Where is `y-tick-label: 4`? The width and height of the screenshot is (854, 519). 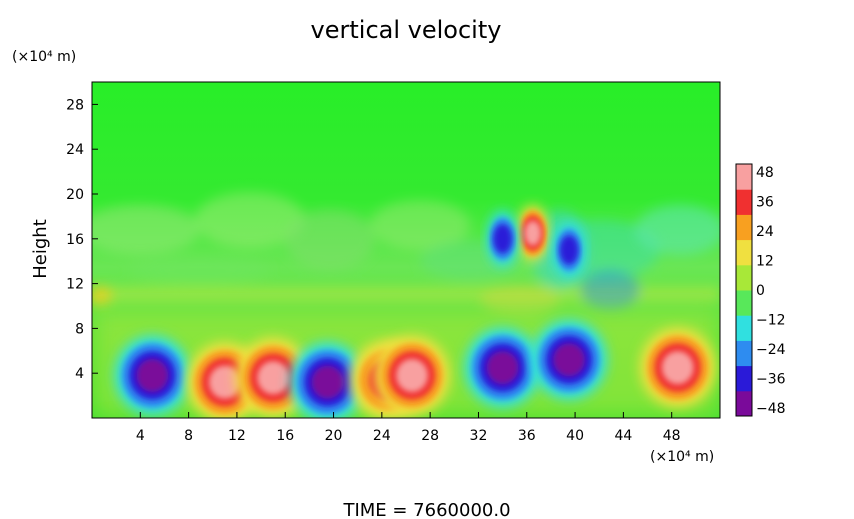 y-tick-label: 4 is located at coordinates (79, 374).